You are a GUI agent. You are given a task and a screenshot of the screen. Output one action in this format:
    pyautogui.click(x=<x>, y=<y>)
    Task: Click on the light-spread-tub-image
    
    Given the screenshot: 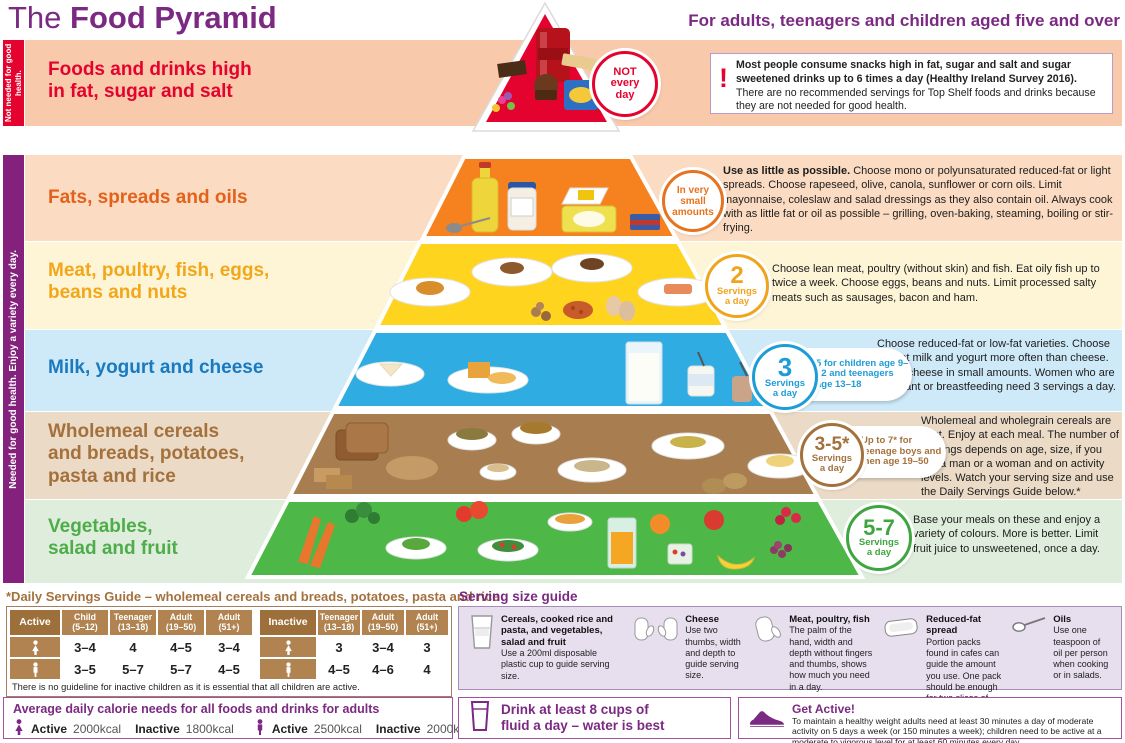 What is the action you would take?
    pyautogui.click(x=589, y=219)
    